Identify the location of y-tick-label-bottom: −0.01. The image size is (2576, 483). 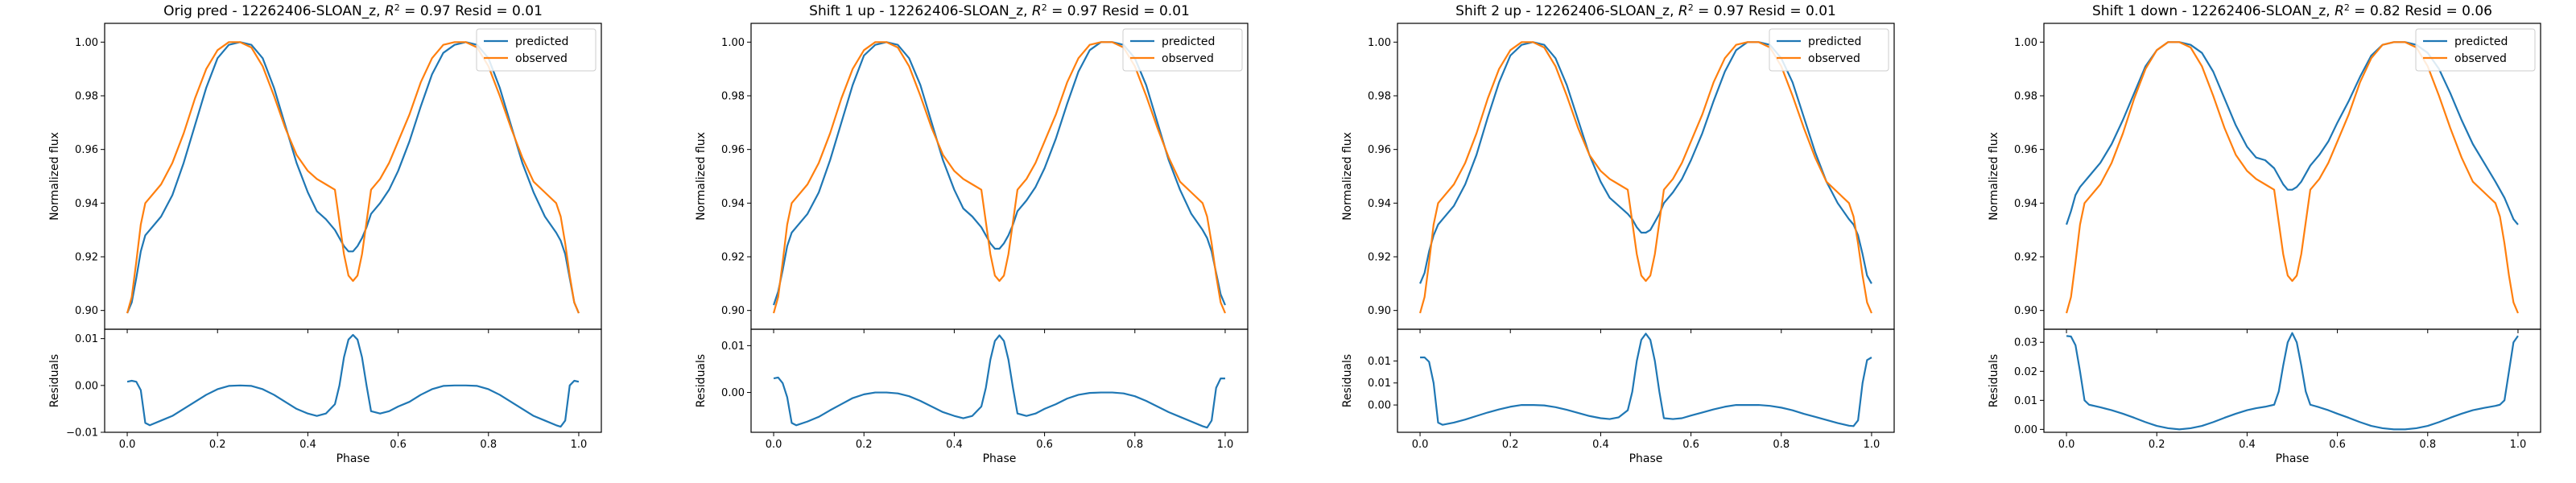
(82, 433).